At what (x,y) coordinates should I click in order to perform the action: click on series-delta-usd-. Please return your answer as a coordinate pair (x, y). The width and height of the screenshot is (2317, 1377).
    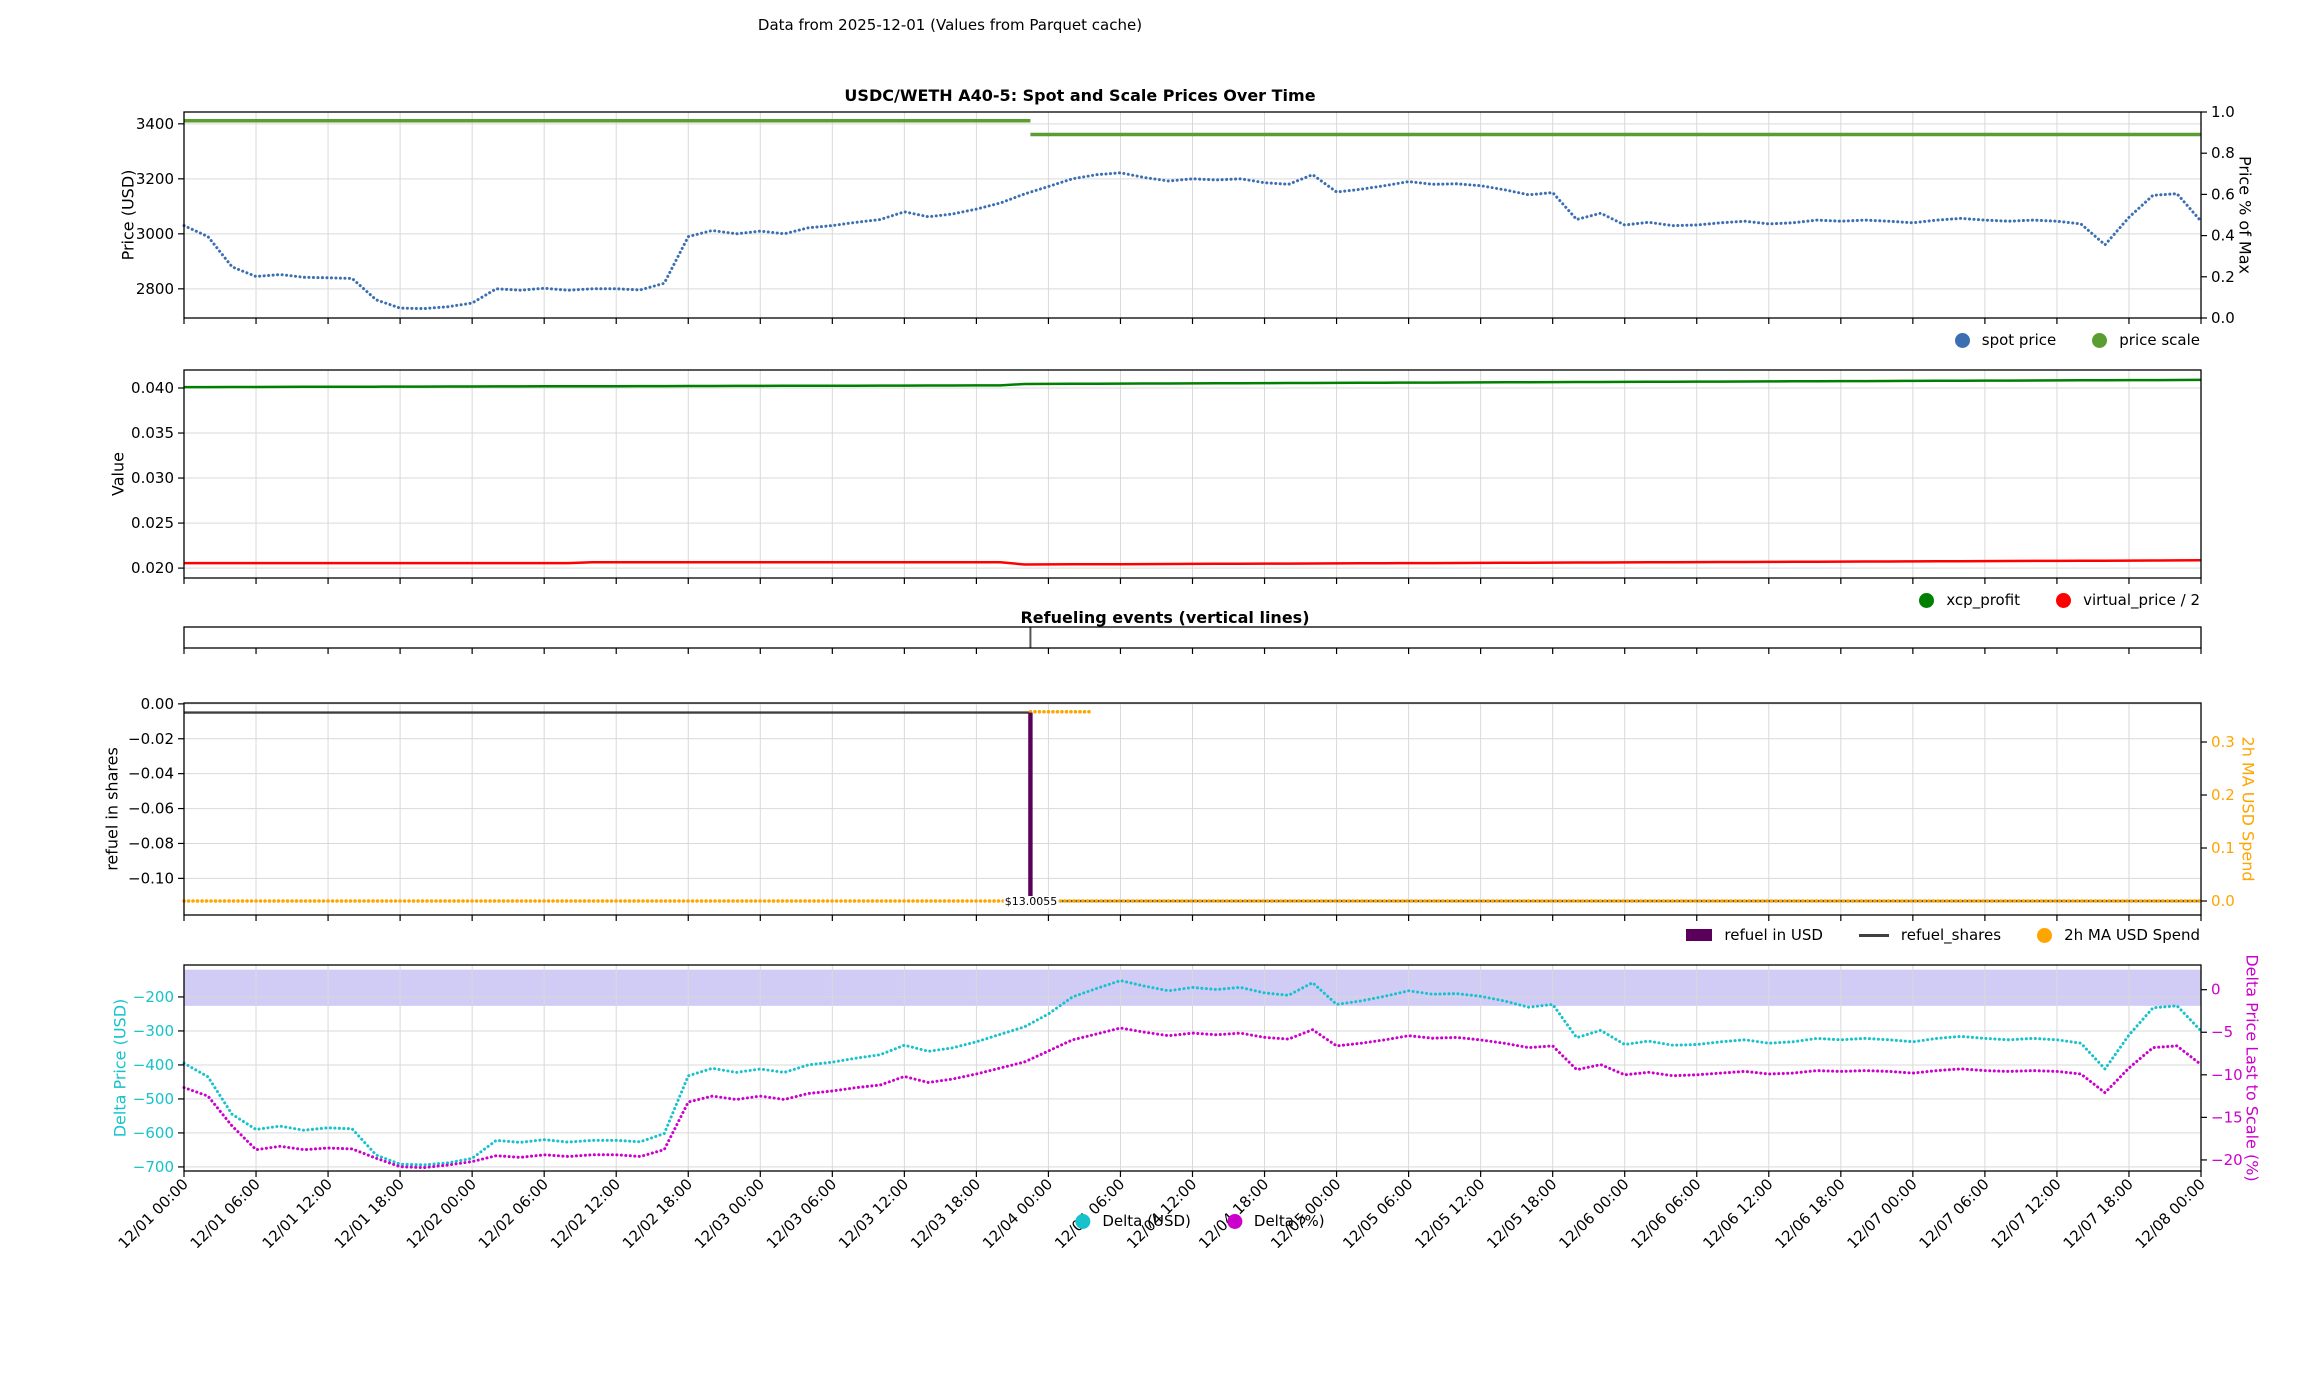
    Looking at the image, I should click on (1192, 1073).